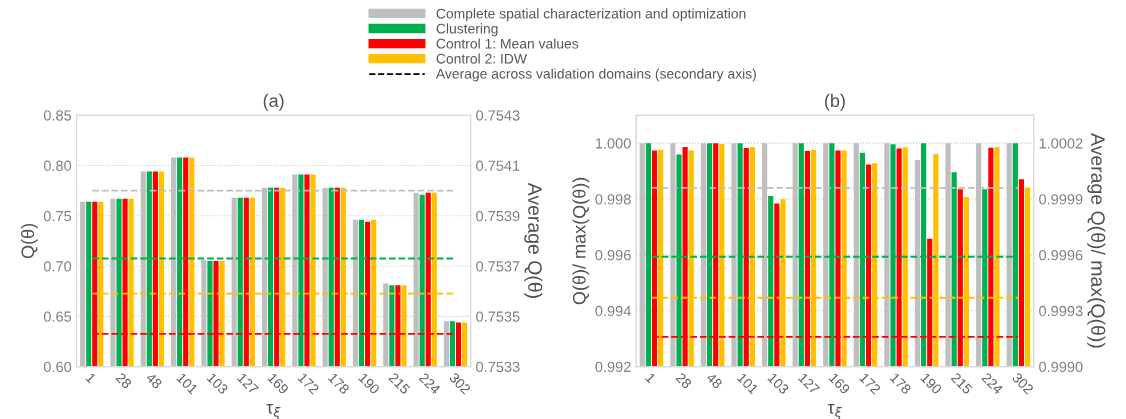 This screenshot has height=419, width=1126. I want to click on y-tick-label: 0.994, so click(613, 311).